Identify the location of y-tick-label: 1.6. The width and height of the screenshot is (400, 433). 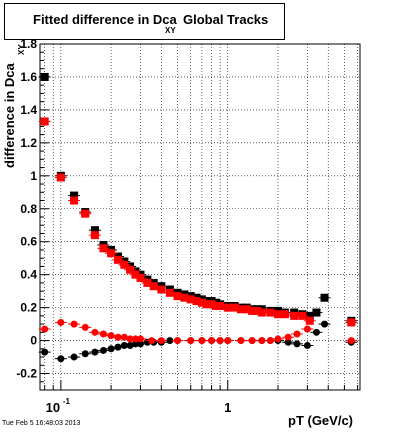
(28, 77).